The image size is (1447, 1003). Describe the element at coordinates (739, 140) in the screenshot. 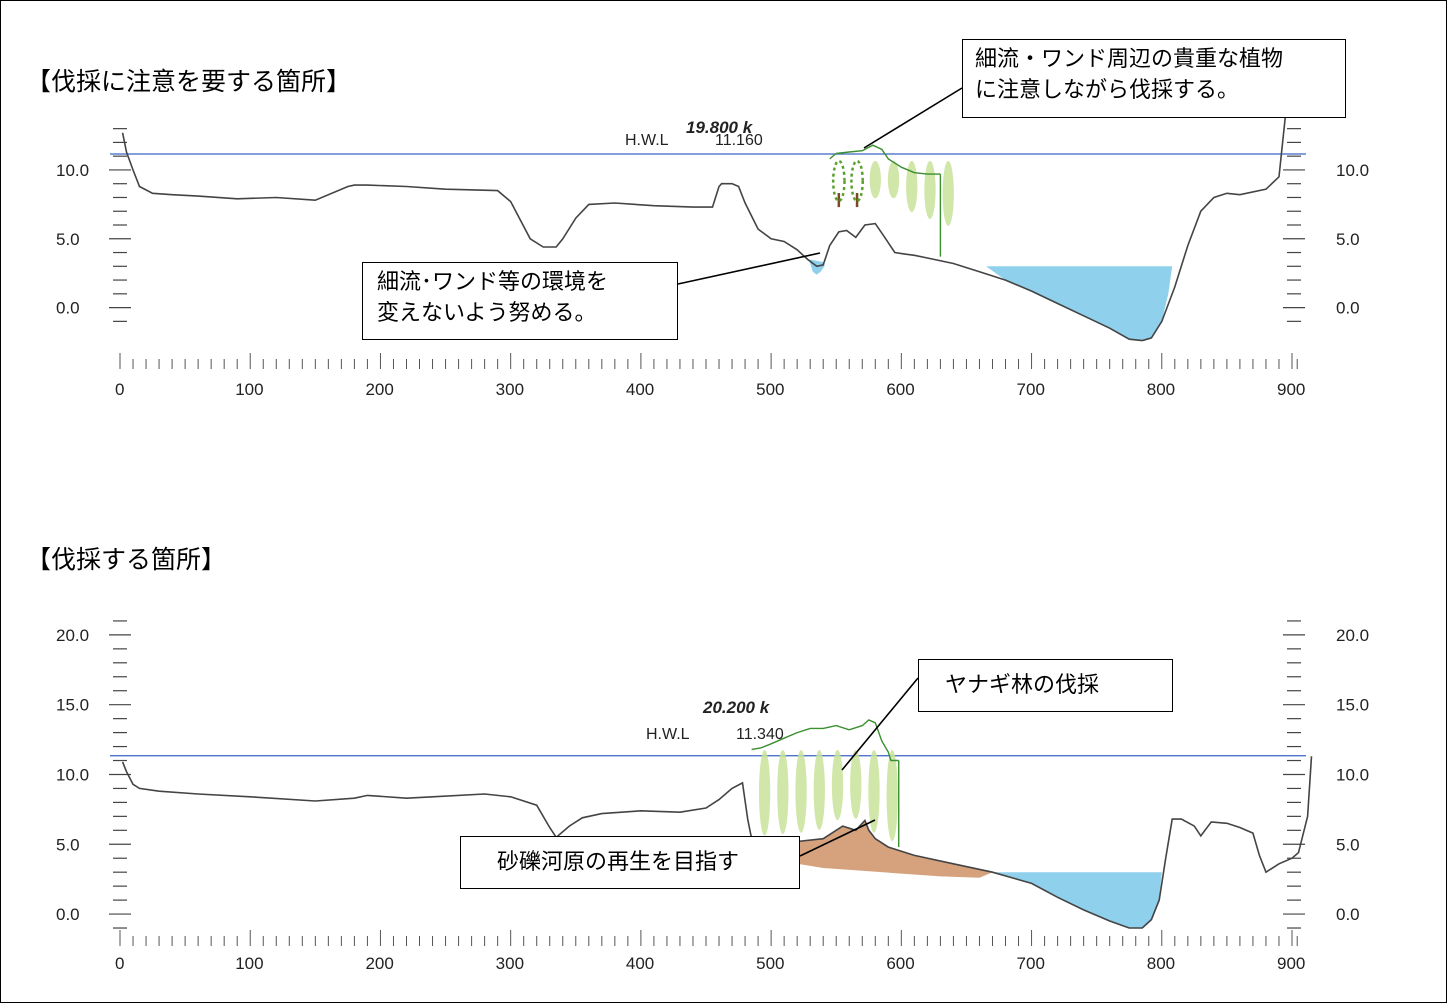

I see `hwl-value: 11.160` at that location.